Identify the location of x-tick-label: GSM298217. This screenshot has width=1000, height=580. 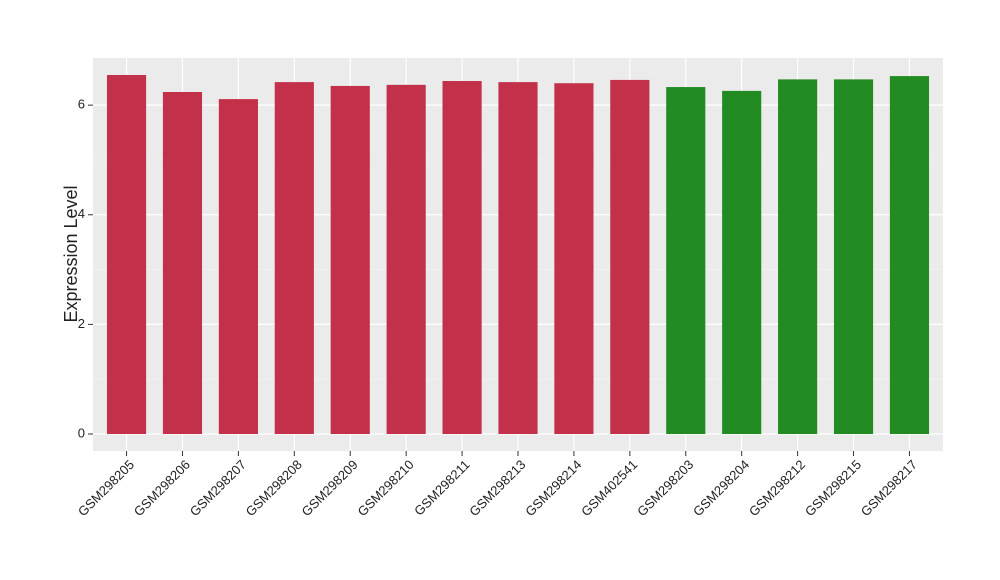
(889, 488).